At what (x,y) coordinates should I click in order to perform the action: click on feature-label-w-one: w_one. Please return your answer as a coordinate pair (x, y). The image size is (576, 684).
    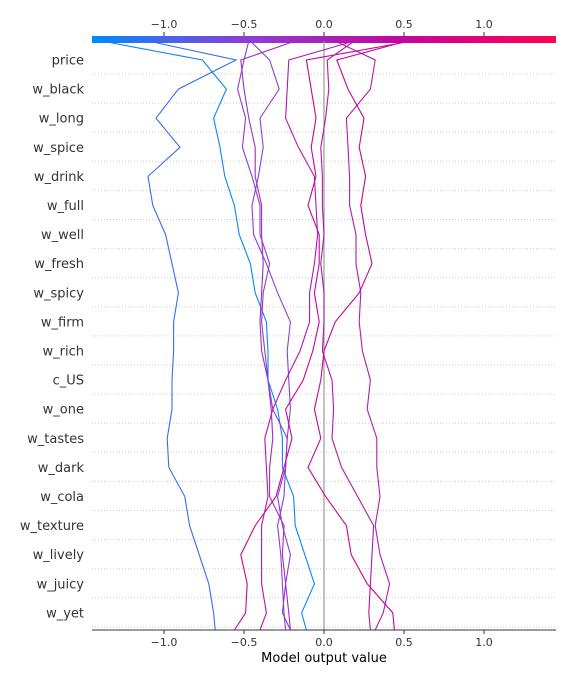
    Looking at the image, I should click on (63, 410).